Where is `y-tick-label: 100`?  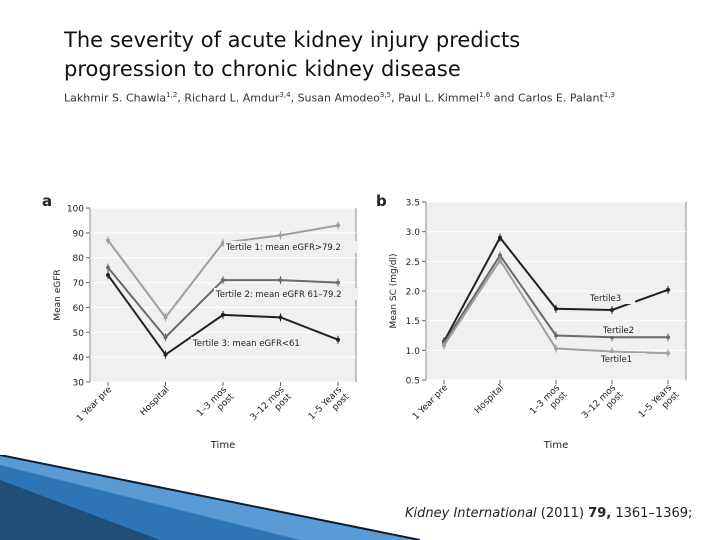
y-tick-label: 100 is located at coordinates (75, 210).